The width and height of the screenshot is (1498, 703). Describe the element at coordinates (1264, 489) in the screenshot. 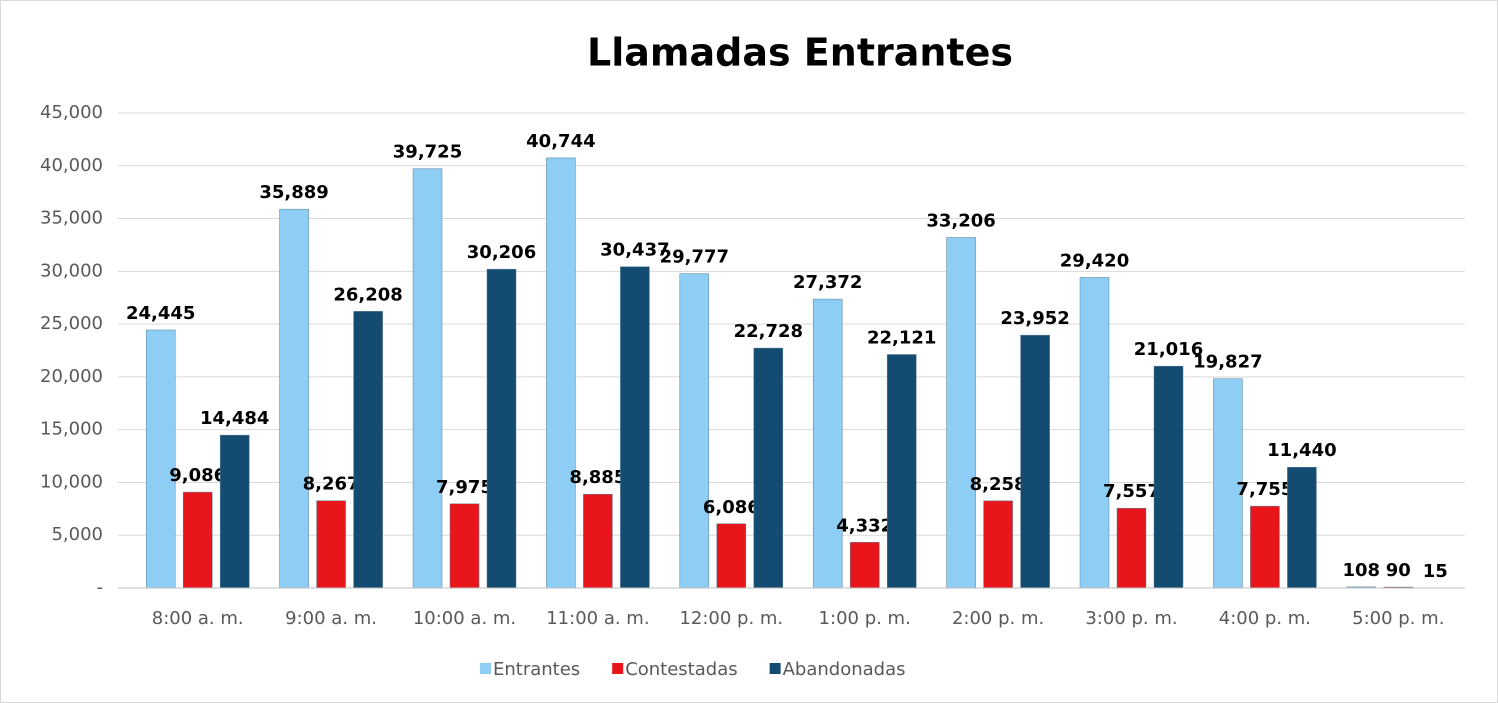

I see `data-label: 7,755` at that location.